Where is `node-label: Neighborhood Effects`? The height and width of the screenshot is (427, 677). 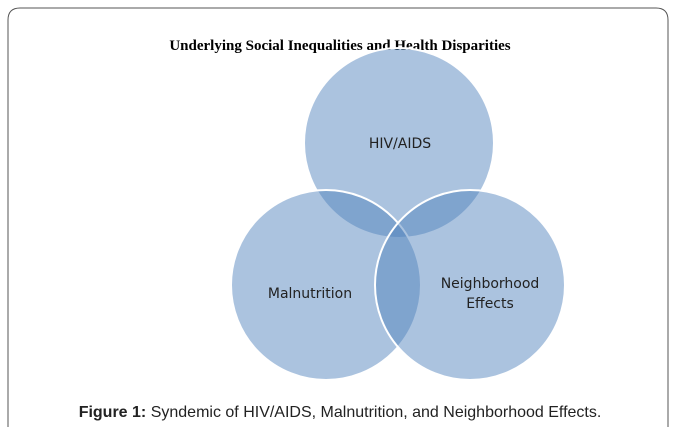
node-label: Neighborhood Effects is located at coordinates (490, 294).